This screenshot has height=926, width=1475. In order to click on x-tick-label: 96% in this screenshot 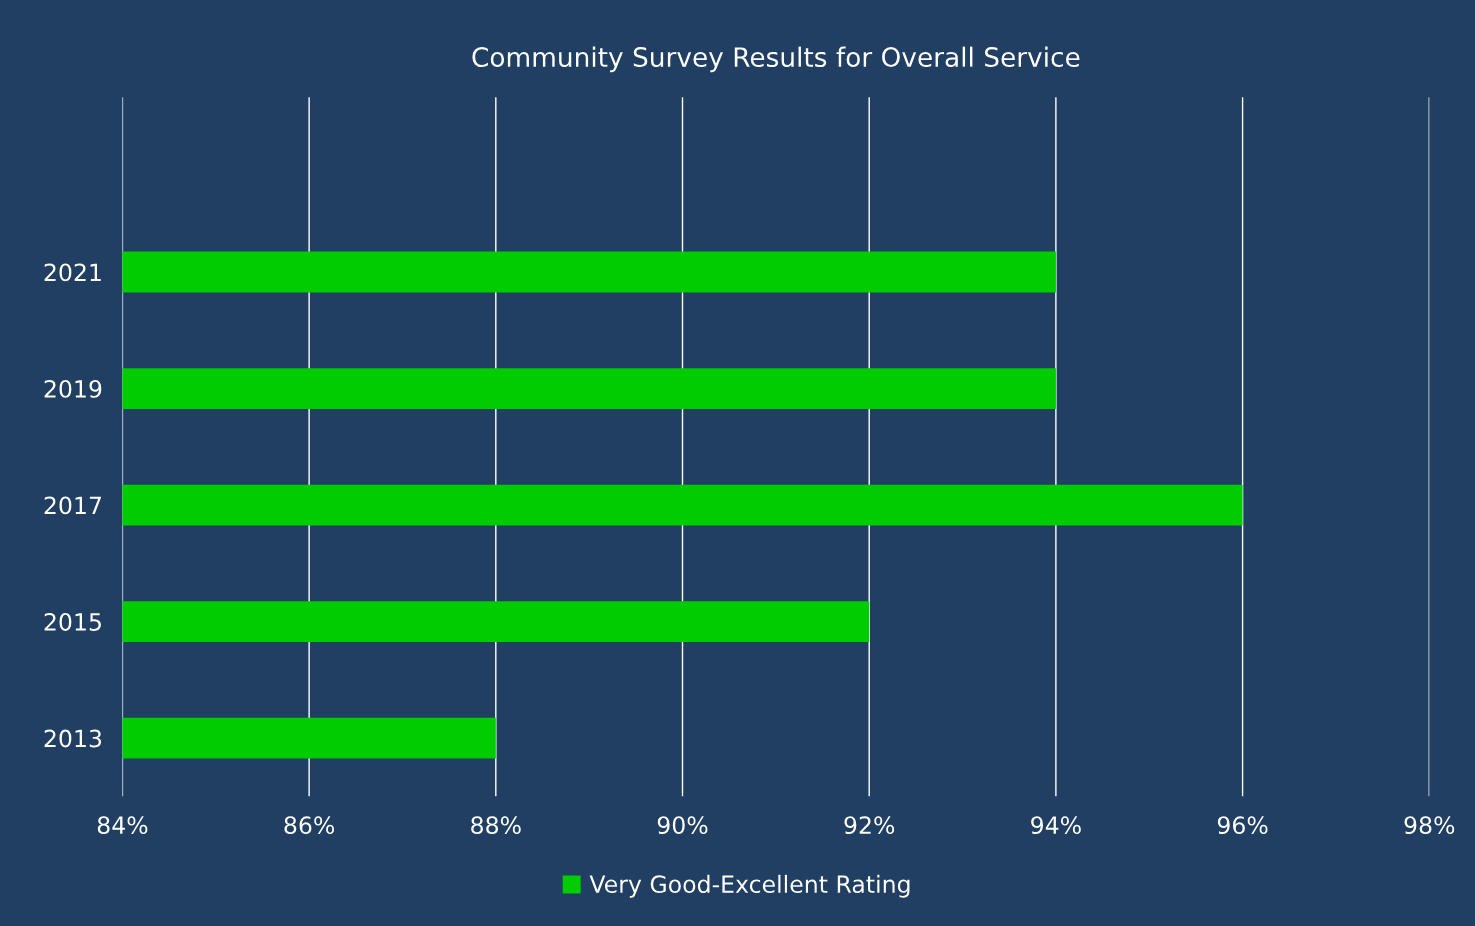, I will do `click(1242, 825)`.